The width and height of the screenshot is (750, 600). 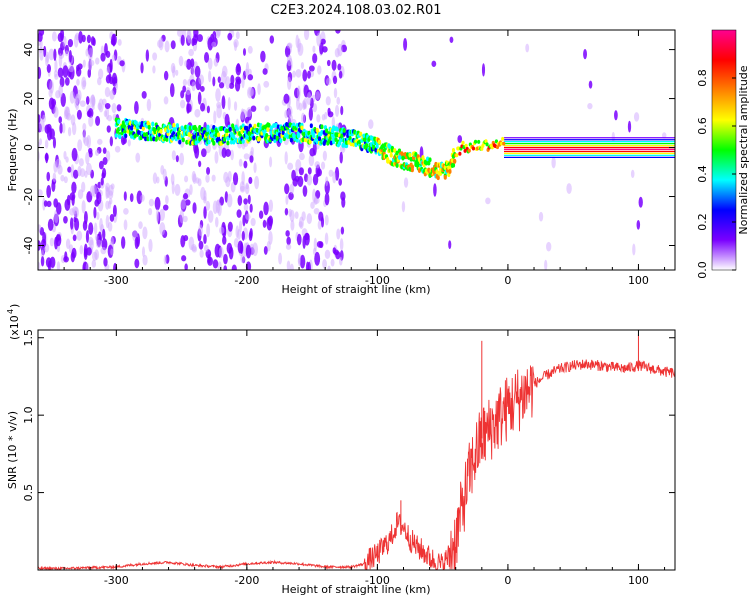 What do you see at coordinates (28, 338) in the screenshot?
I see `snr-ytick-label: 1.5` at bounding box center [28, 338].